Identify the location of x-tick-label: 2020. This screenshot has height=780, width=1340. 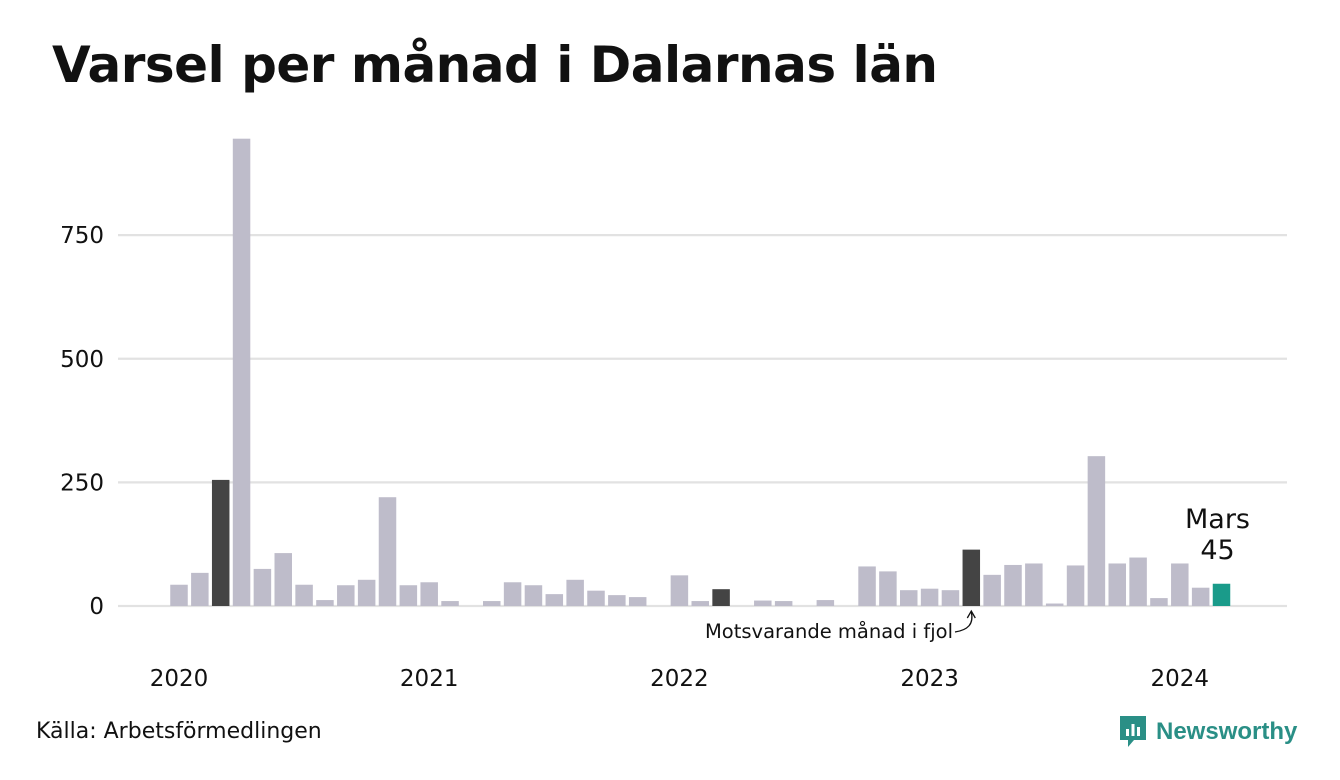
(179, 679).